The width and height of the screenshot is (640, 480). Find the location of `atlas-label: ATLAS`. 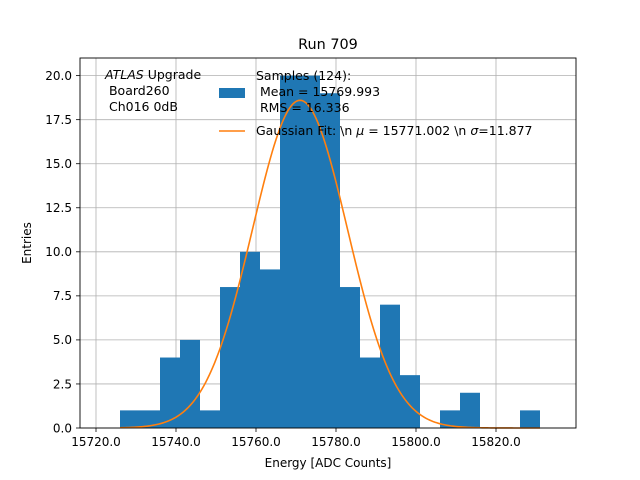

atlas-label: ATLAS is located at coordinates (124, 74).